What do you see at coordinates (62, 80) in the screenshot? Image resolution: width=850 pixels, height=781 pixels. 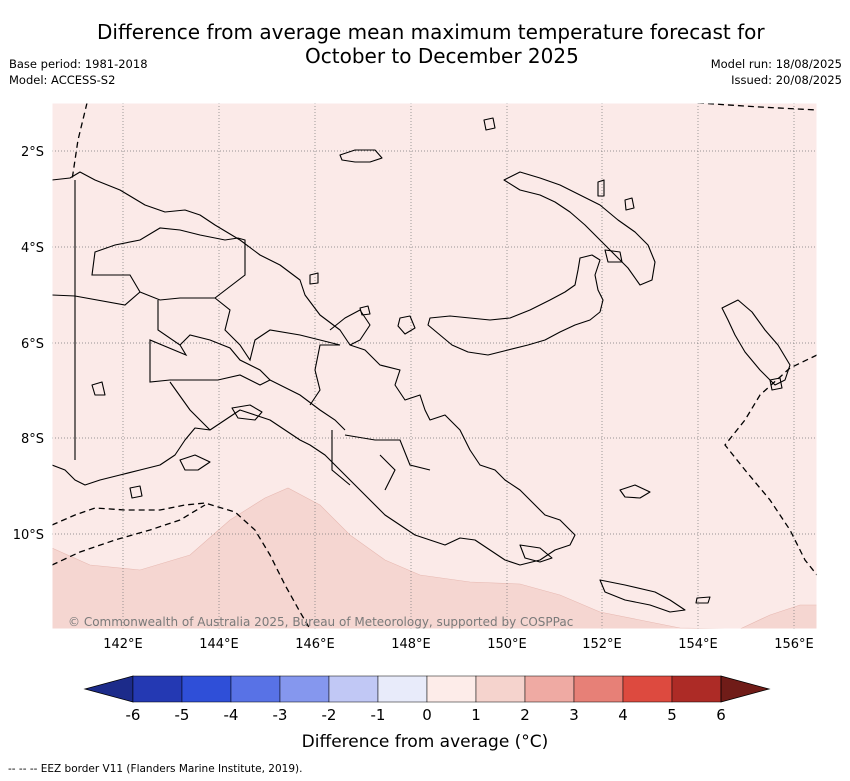 I see `model-name: Model: ACCESS-S2` at bounding box center [62, 80].